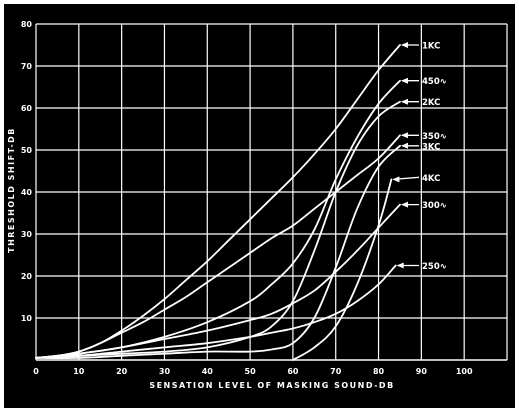  What do you see at coordinates (431, 179) in the screenshot?
I see `series-label-4kc: 4KC` at bounding box center [431, 179].